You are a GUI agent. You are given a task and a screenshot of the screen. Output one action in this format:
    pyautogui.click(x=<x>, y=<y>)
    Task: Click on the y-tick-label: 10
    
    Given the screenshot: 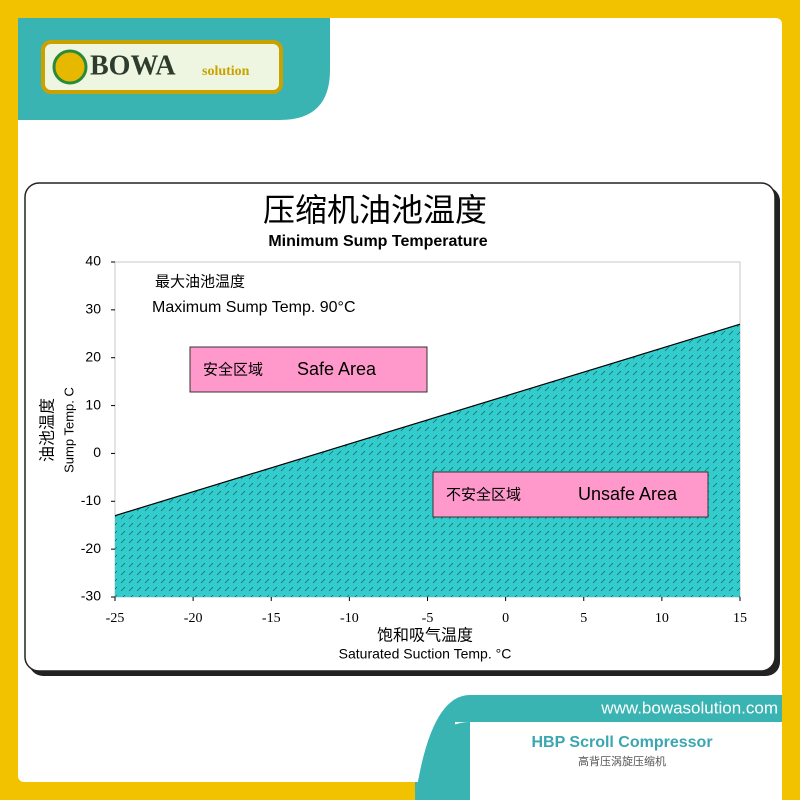 What is the action you would take?
    pyautogui.click(x=93, y=404)
    